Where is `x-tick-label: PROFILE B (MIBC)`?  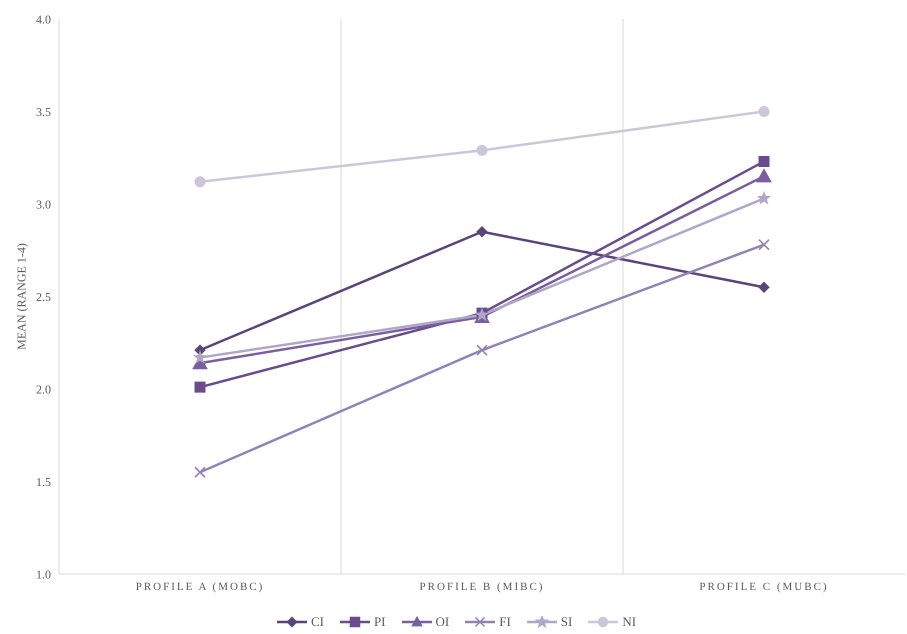
x-tick-label: PROFILE B (MIBC) is located at coordinates (482, 586).